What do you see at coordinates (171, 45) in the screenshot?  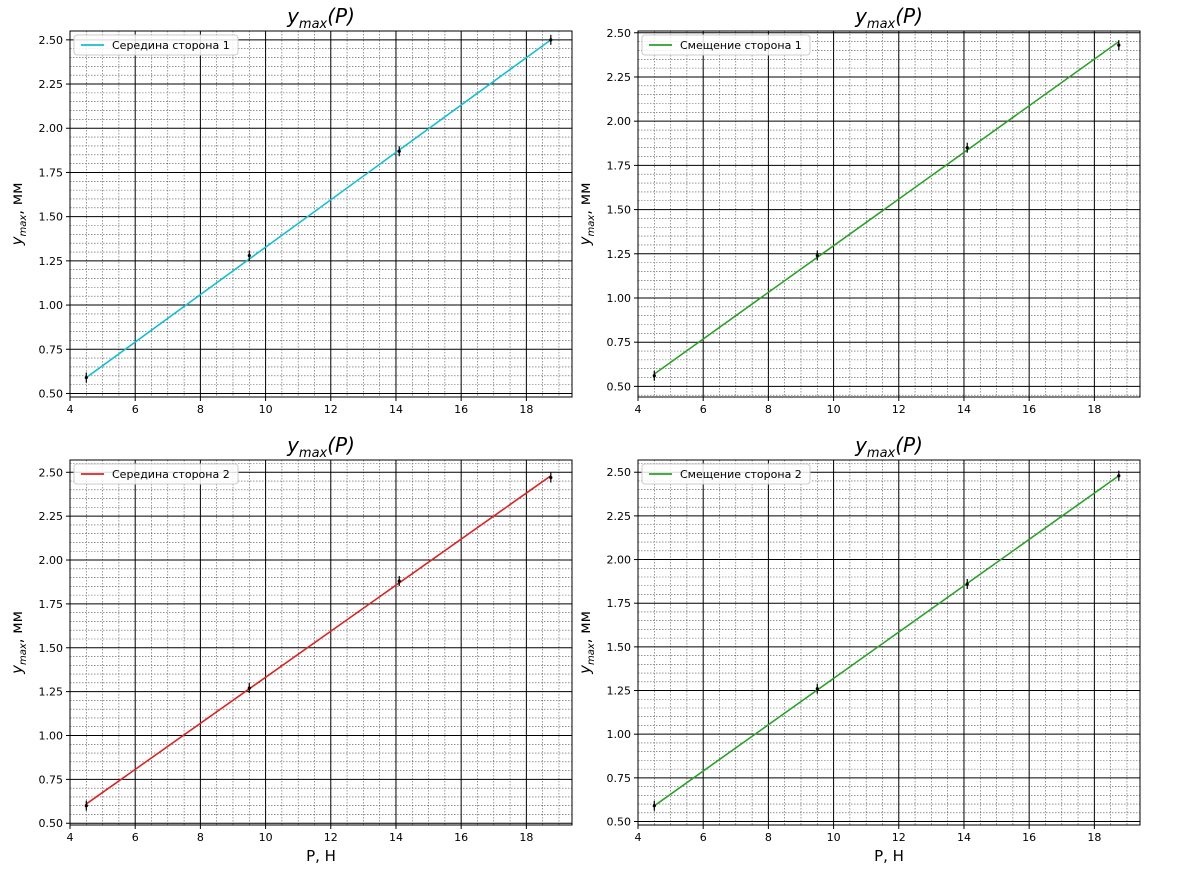 I see `legend-label: Середина сторона 1` at bounding box center [171, 45].